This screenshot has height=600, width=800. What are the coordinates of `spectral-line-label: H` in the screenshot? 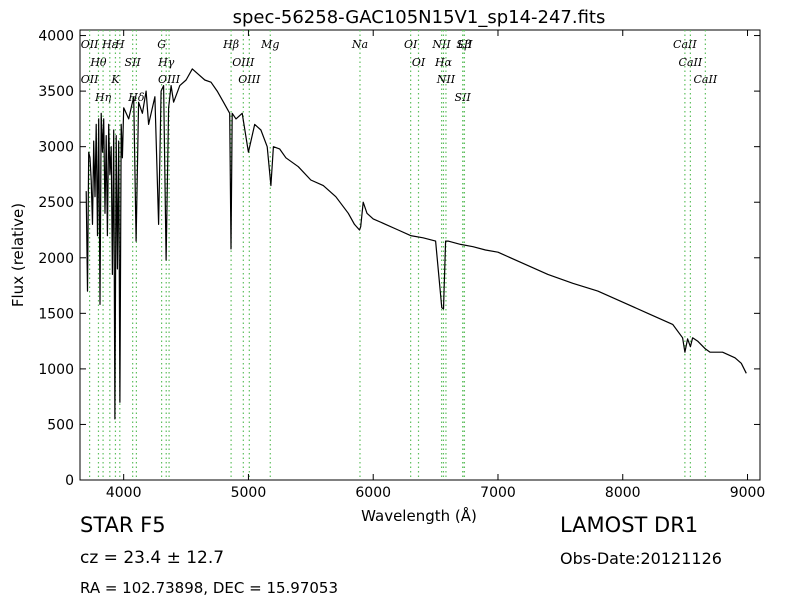 It's located at (119, 44).